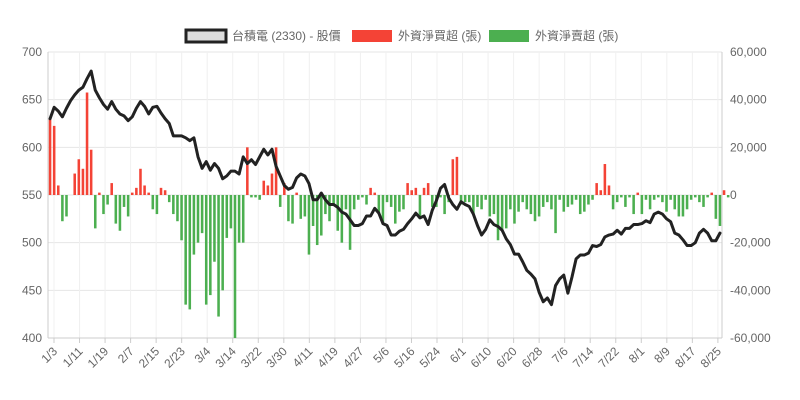 This screenshot has width=800, height=400. I want to click on legend-item-net-sell: 外資淨賣超 (張), so click(553, 35).